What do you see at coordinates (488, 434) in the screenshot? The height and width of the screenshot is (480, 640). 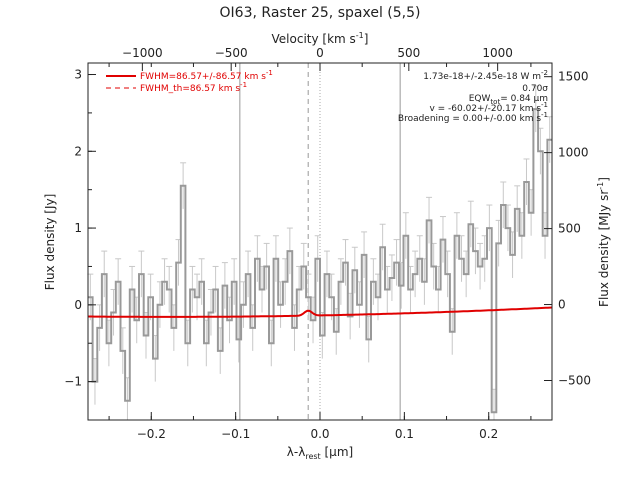 I see `x-tick-label: 0.2` at bounding box center [488, 434].